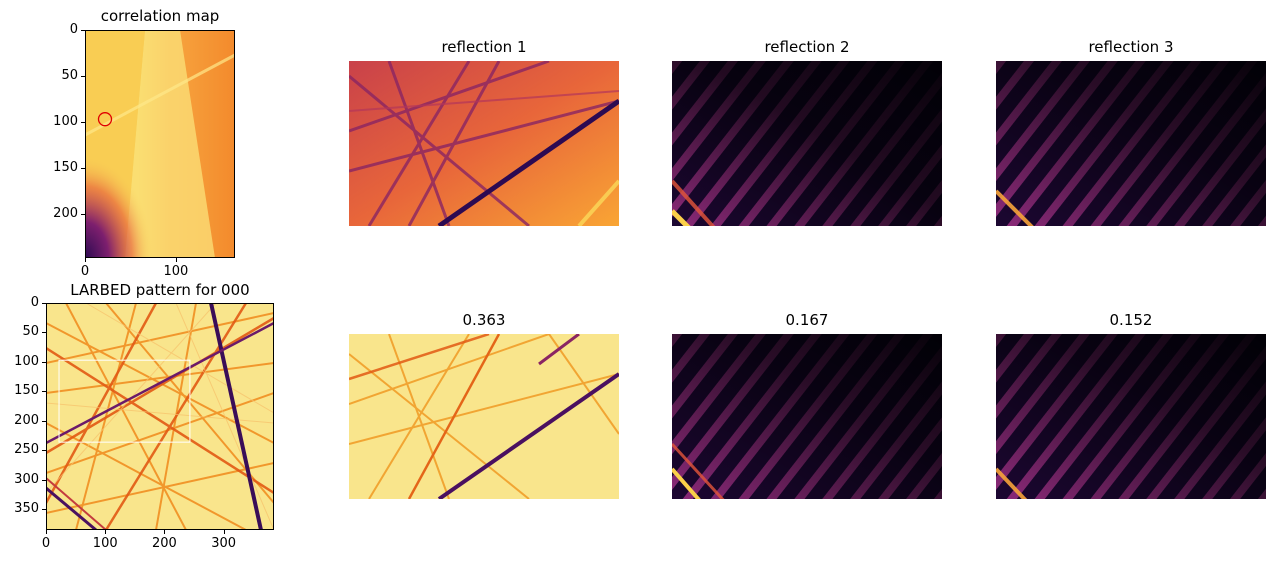 Image resolution: width=1275 pixels, height=564 pixels. I want to click on larbed-roi-box, so click(124, 401).